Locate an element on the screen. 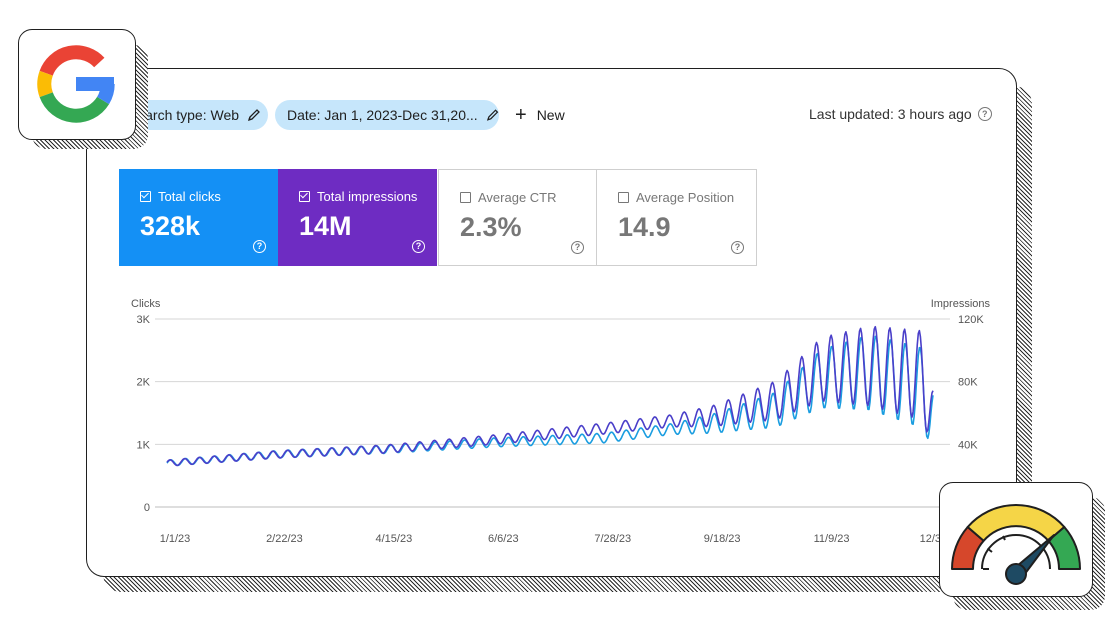  speed-gauge-badge is located at coordinates (1016, 539).